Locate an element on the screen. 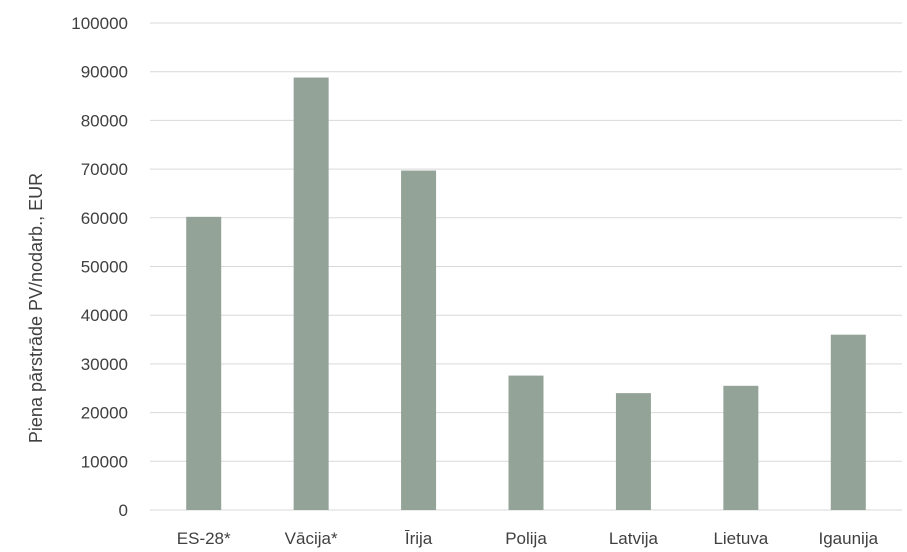 The width and height of the screenshot is (907, 552). bar-Vācija* is located at coordinates (311, 293).